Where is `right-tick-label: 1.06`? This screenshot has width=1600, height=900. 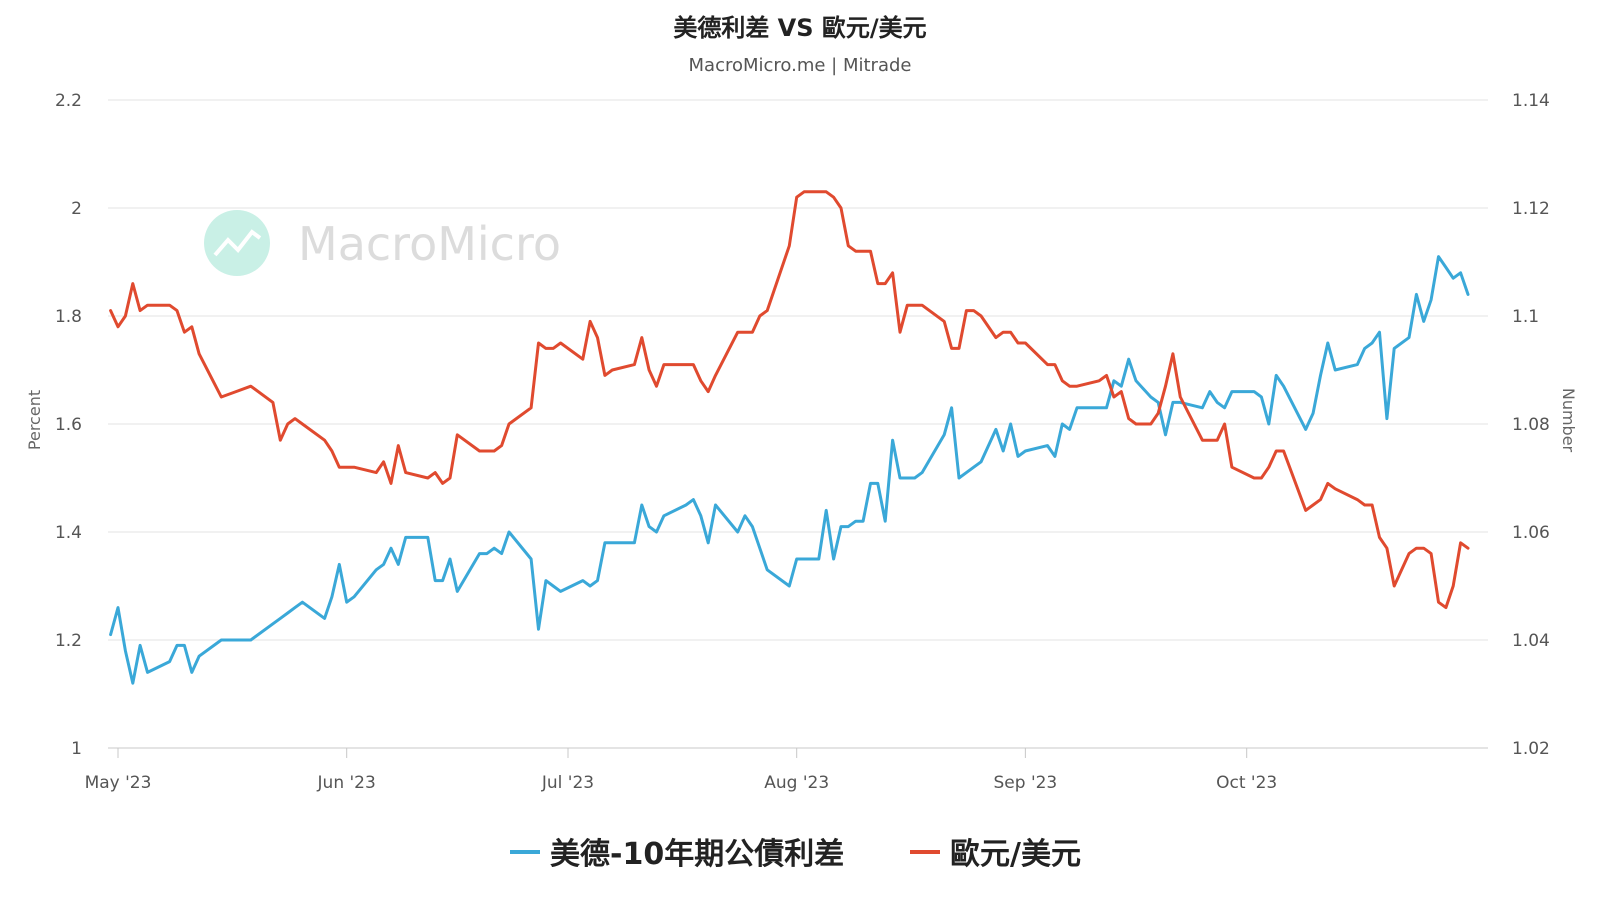
right-tick-label: 1.06 is located at coordinates (1531, 533).